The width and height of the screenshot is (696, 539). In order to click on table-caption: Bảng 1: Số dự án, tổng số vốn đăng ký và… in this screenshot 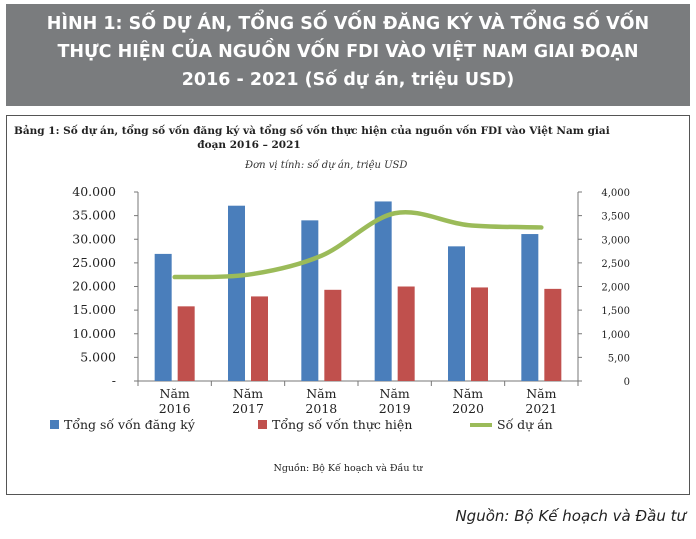, I will do `click(344, 138)`.